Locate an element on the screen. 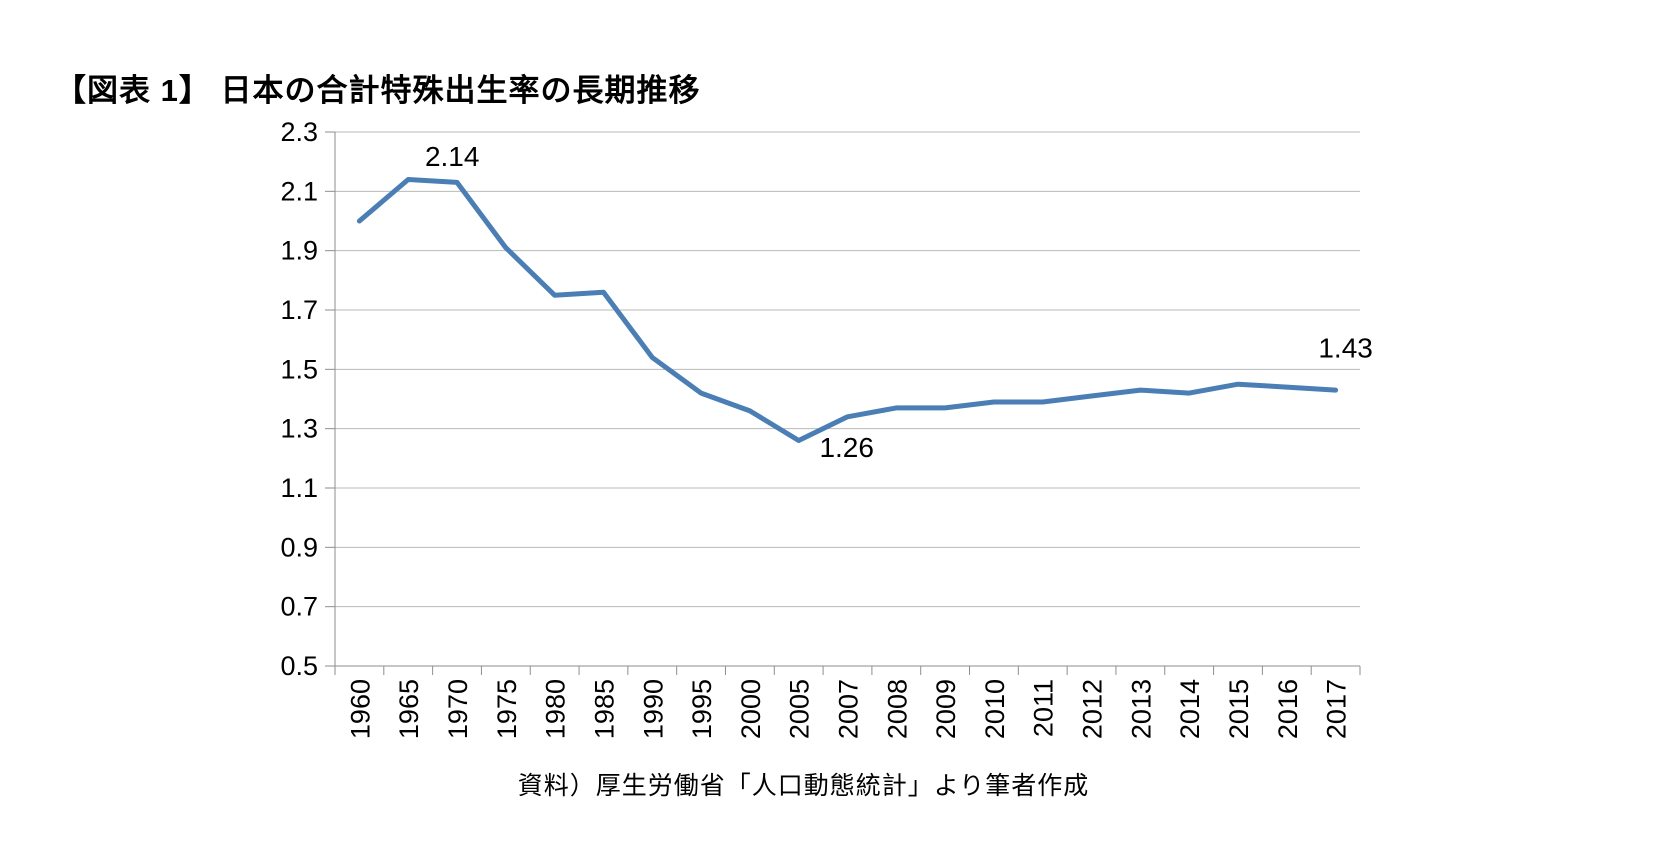 This screenshot has width=1667, height=862. y-axis-label: 2.1 is located at coordinates (299, 191).